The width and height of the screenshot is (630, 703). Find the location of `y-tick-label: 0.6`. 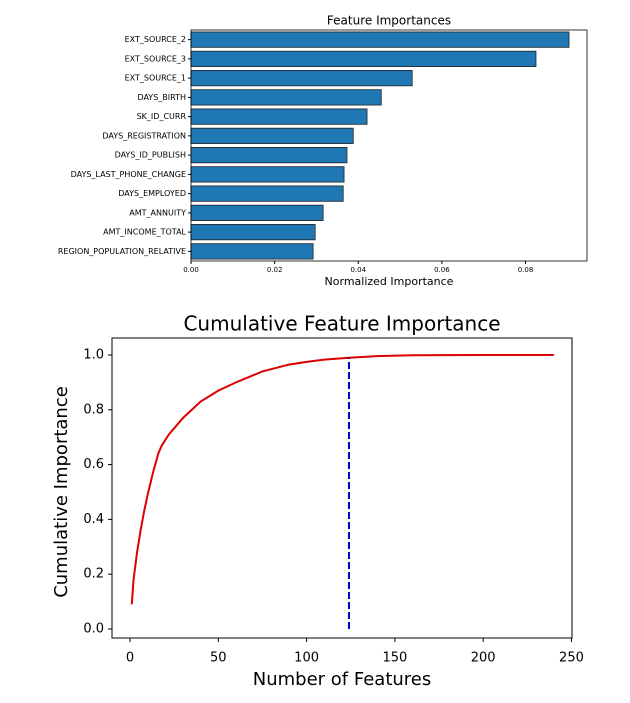

y-tick-label: 0.6 is located at coordinates (93, 464).